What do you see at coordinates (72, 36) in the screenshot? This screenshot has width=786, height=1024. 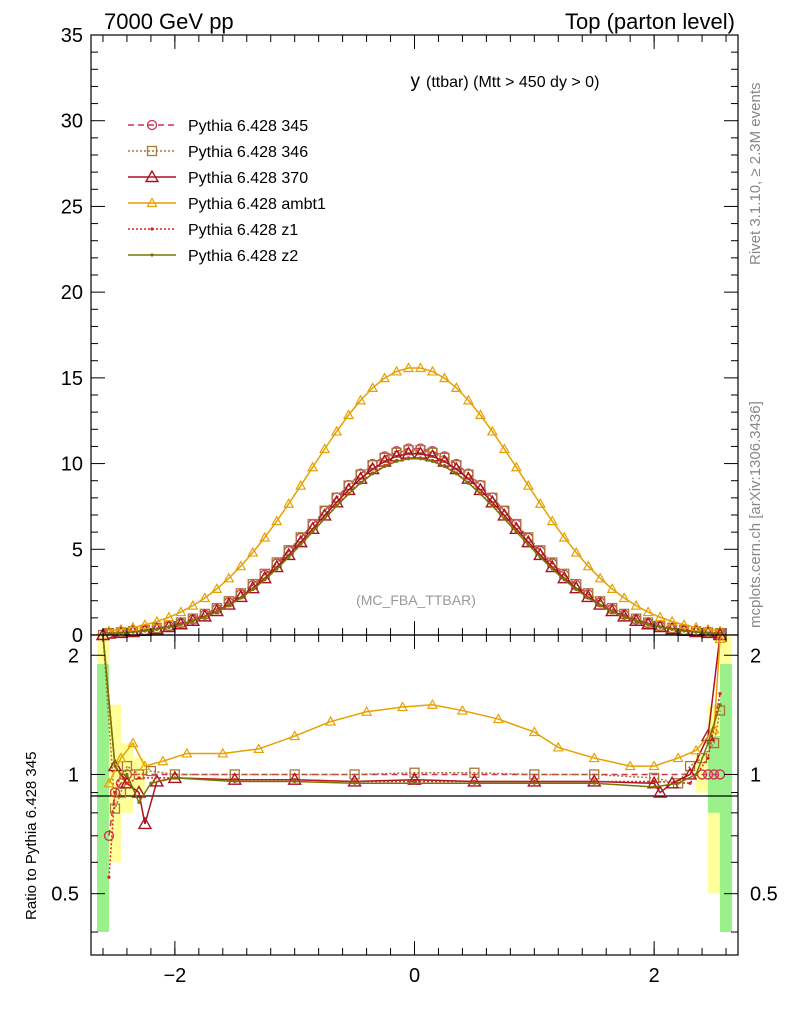 I see `y-tick-label: 35` at bounding box center [72, 36].